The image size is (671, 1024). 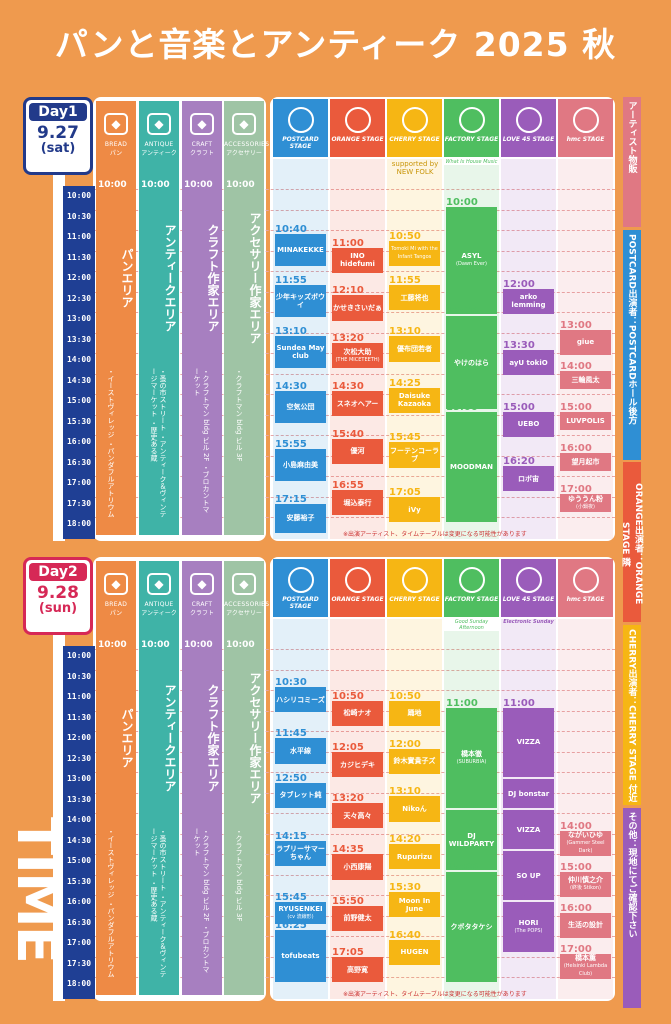 I want to click on performer-name: 鈴木實貴子ズ, so click(x=414, y=761).